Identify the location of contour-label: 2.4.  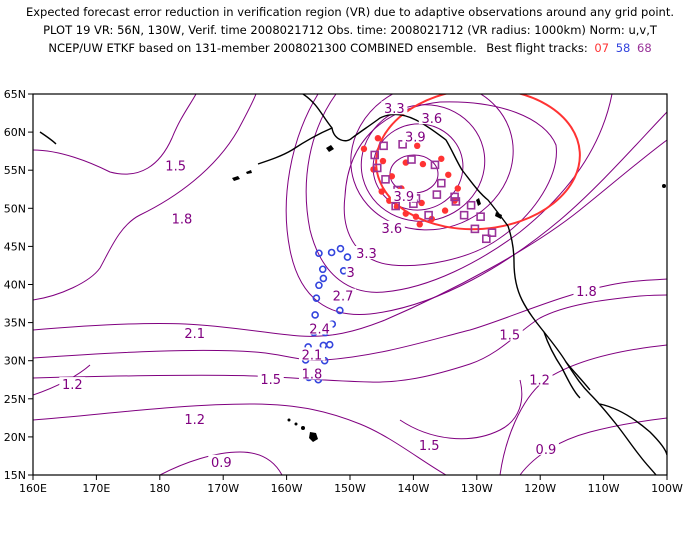
(319, 329).